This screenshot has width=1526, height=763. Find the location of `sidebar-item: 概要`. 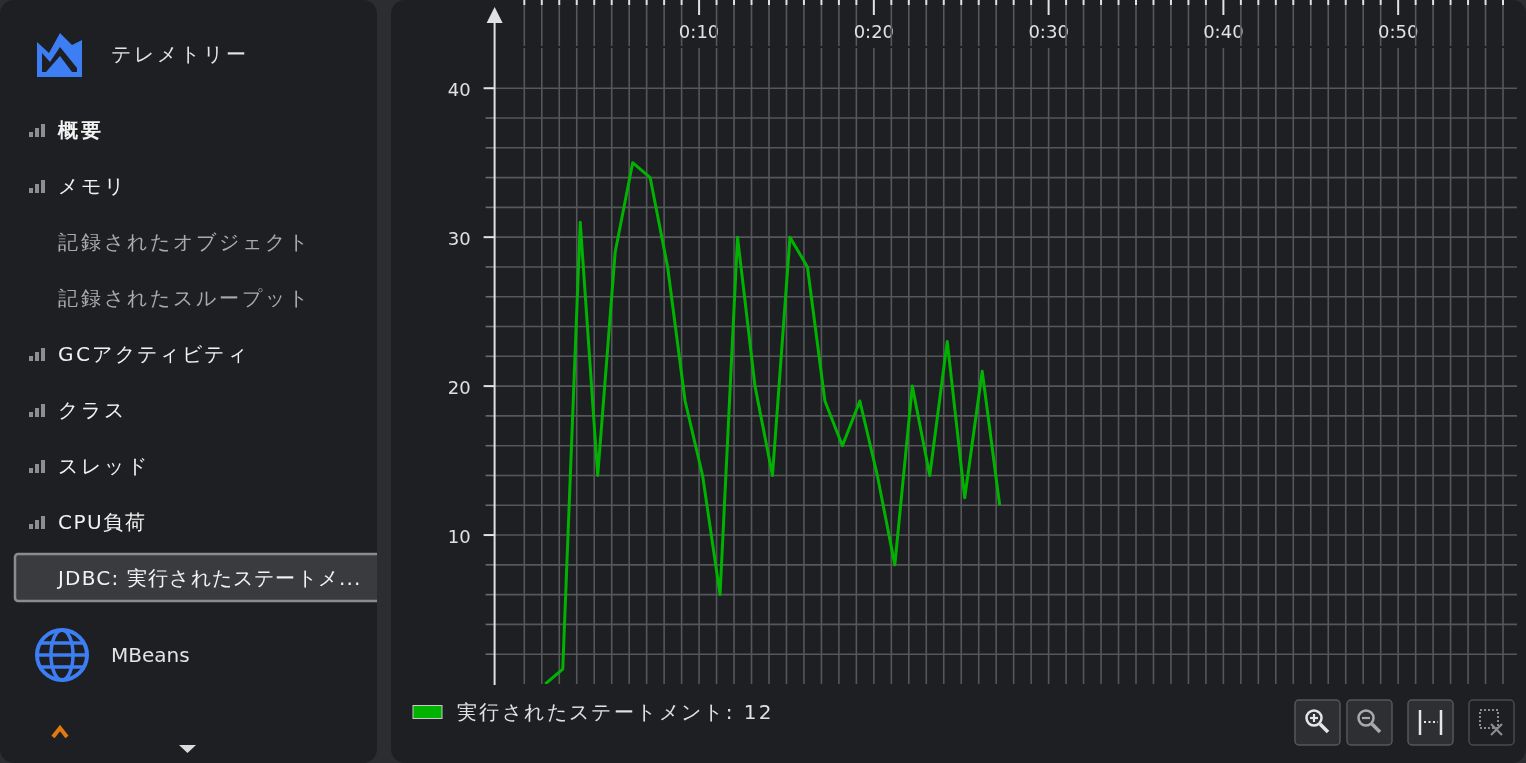

sidebar-item: 概要 is located at coordinates (81, 130).